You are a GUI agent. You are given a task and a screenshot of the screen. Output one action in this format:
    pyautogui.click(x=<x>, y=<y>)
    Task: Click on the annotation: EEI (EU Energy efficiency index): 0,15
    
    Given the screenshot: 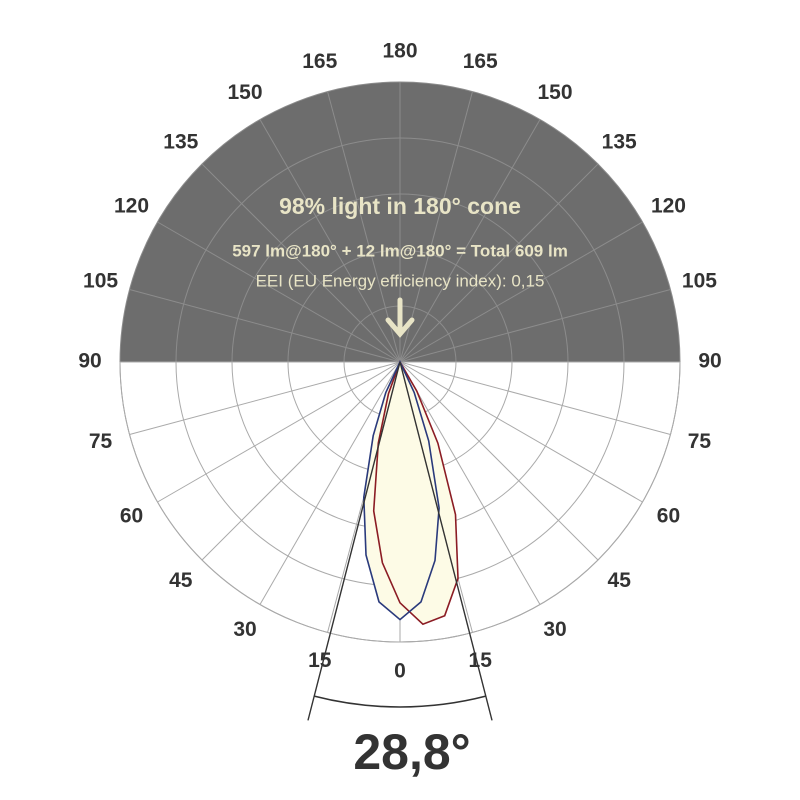 What is the action you would take?
    pyautogui.click(x=400, y=280)
    